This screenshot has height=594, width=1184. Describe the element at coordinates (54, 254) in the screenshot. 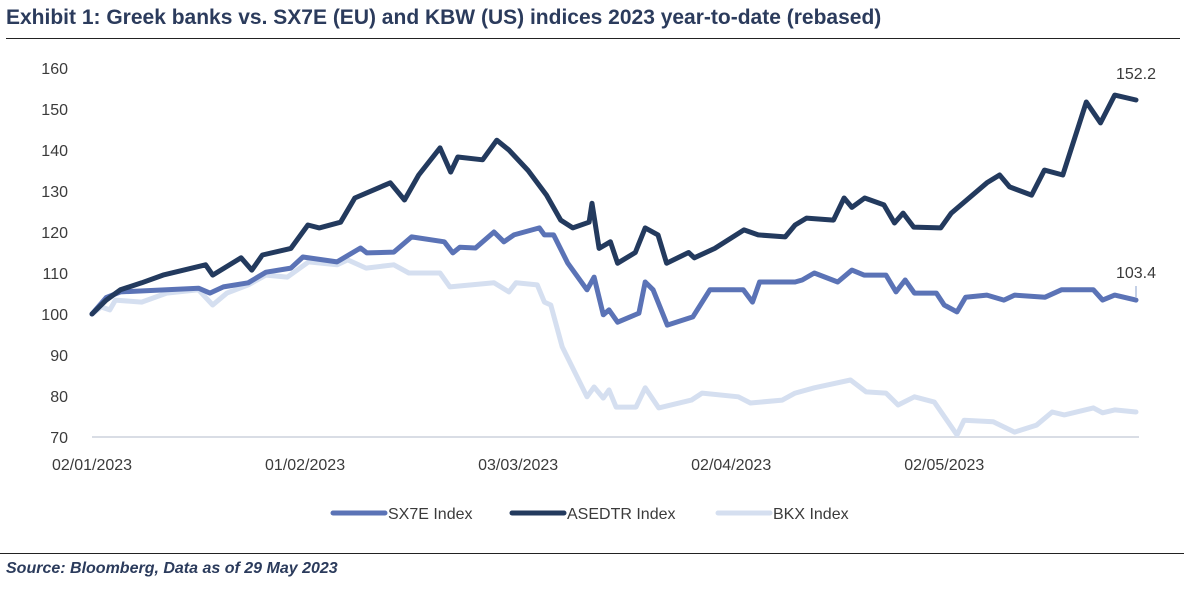

I see `y-axis: 70 80 90 100 110 120 130 140 150 160` at that location.